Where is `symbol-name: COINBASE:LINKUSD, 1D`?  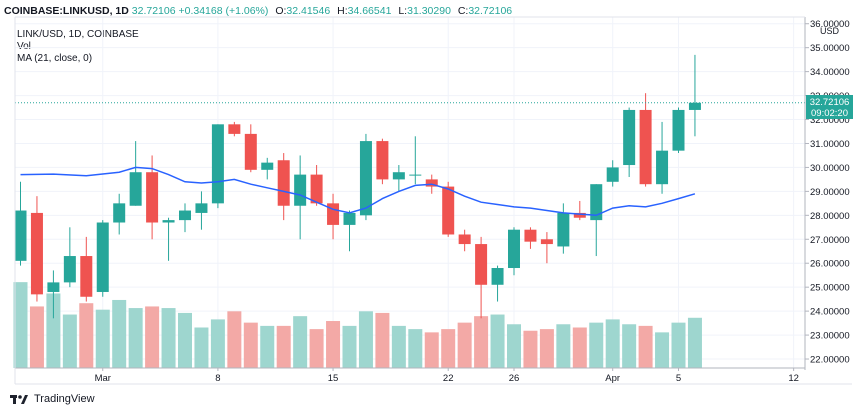 symbol-name: COINBASE:LINKUSD, 1D is located at coordinates (66, 11).